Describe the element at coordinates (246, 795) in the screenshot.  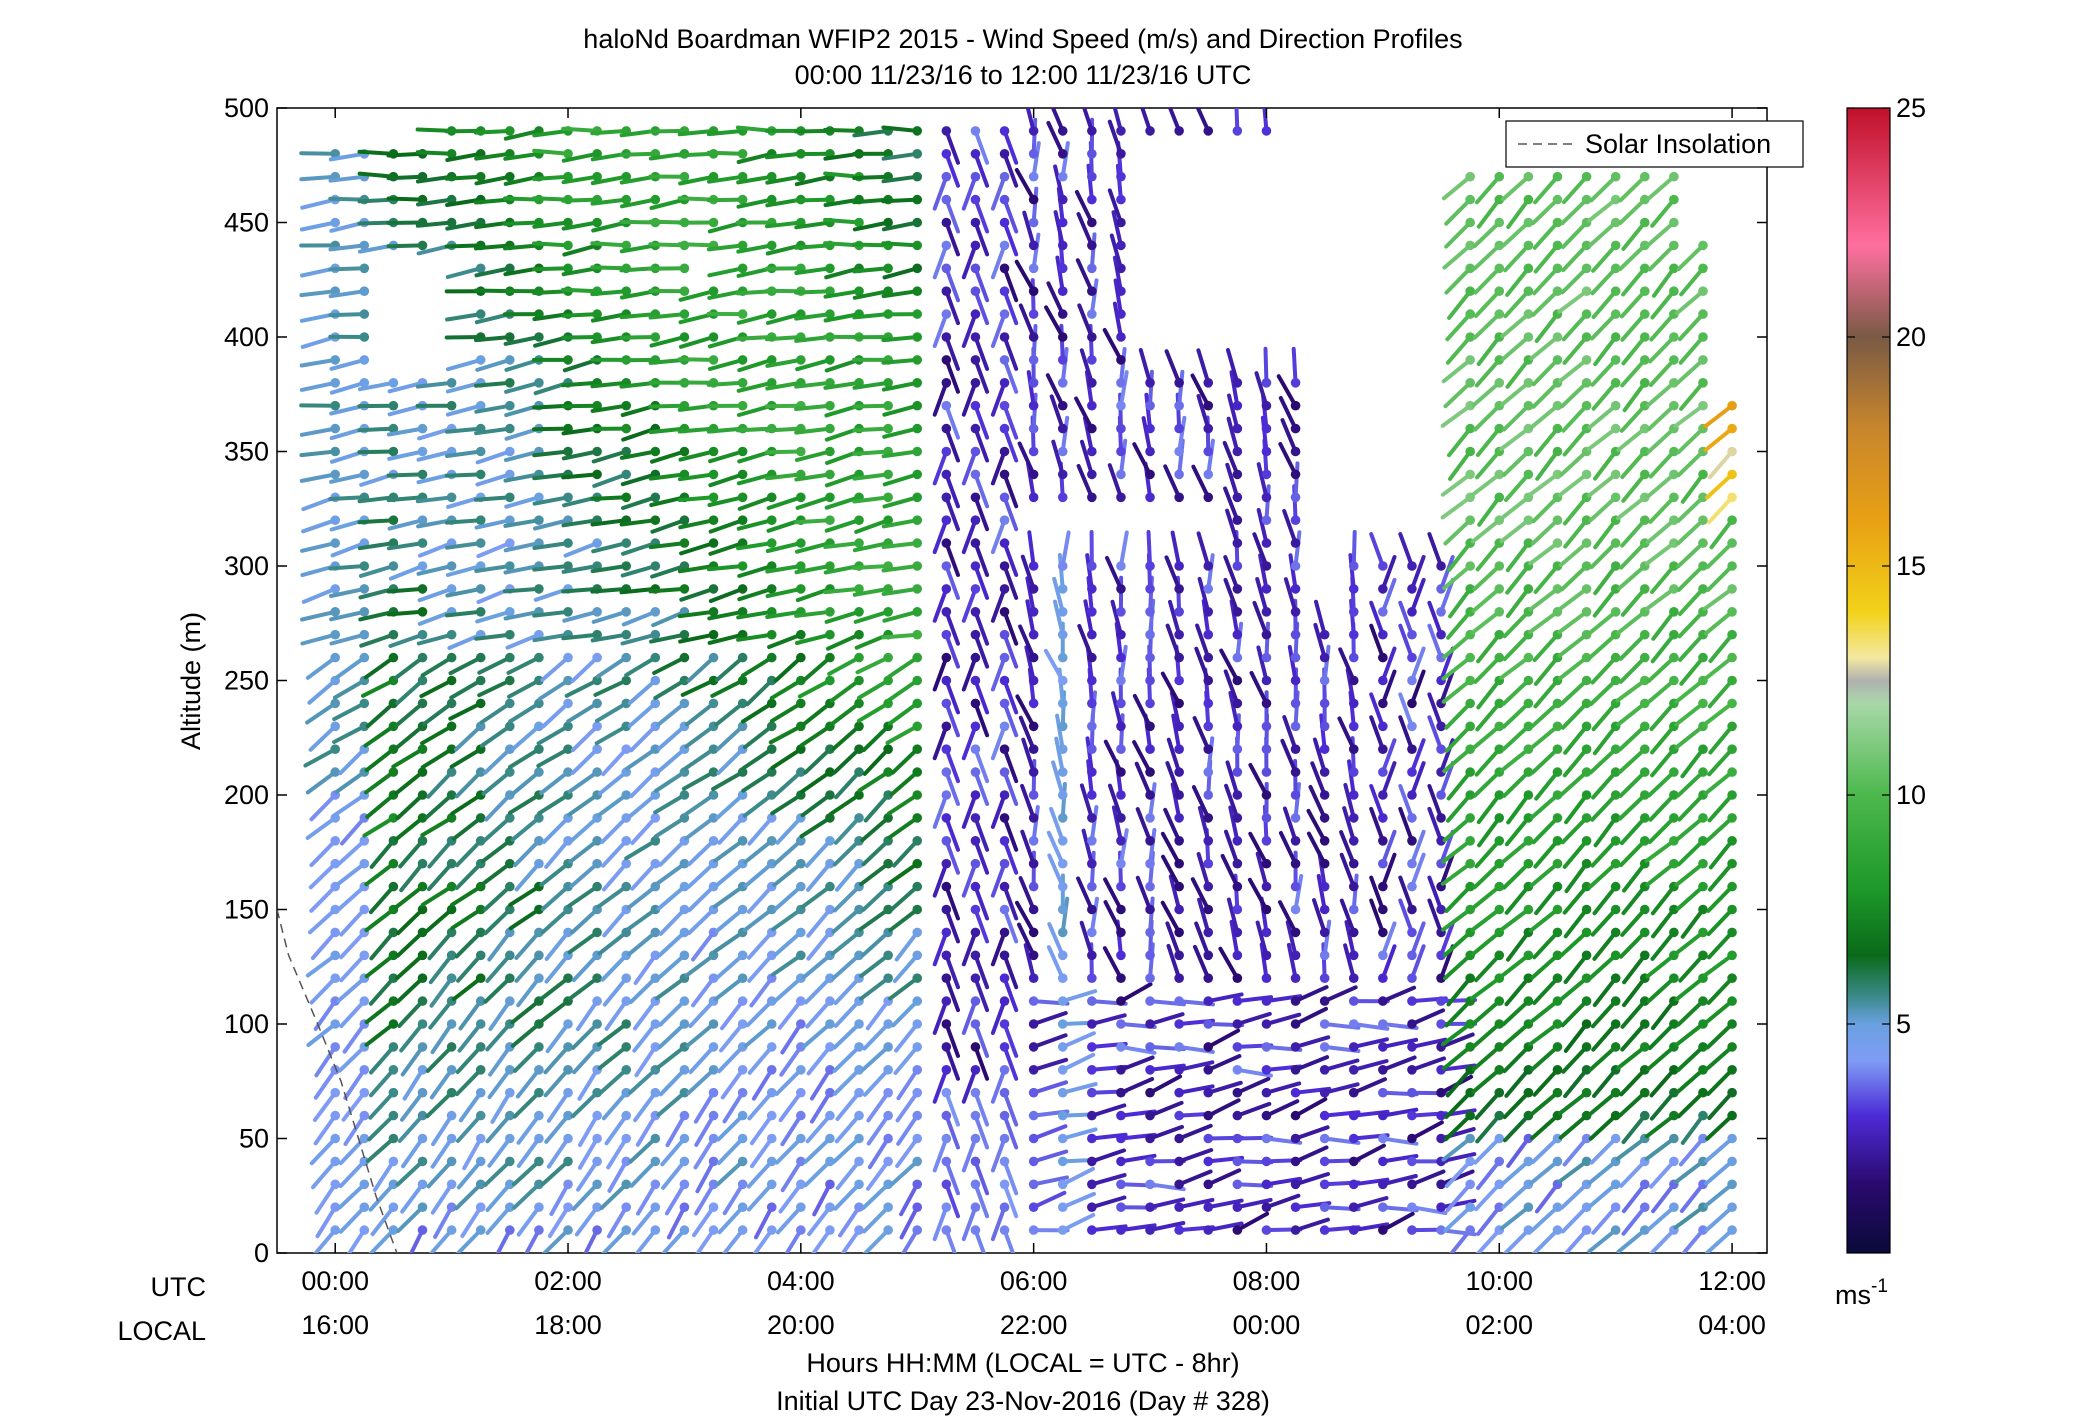
I see `y-tick-label: 200` at that location.